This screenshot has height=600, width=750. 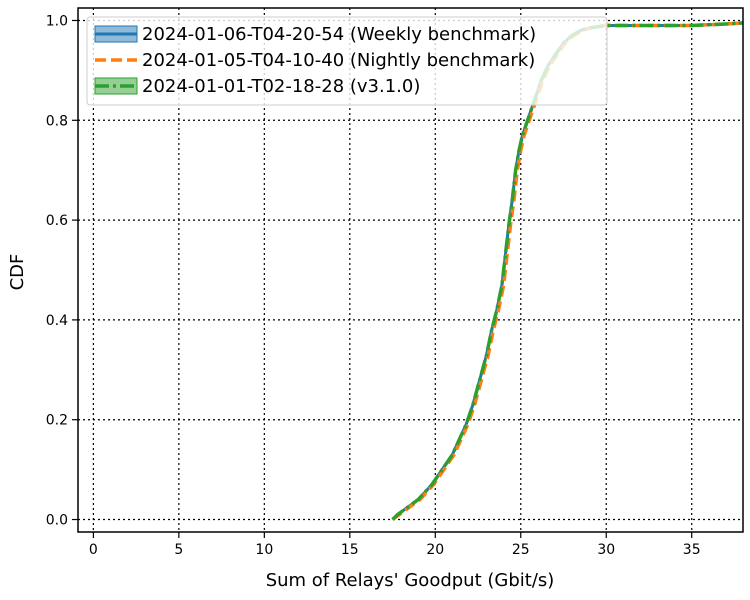 What do you see at coordinates (57, 221) in the screenshot?
I see `y-tick-label: 0.6` at bounding box center [57, 221].